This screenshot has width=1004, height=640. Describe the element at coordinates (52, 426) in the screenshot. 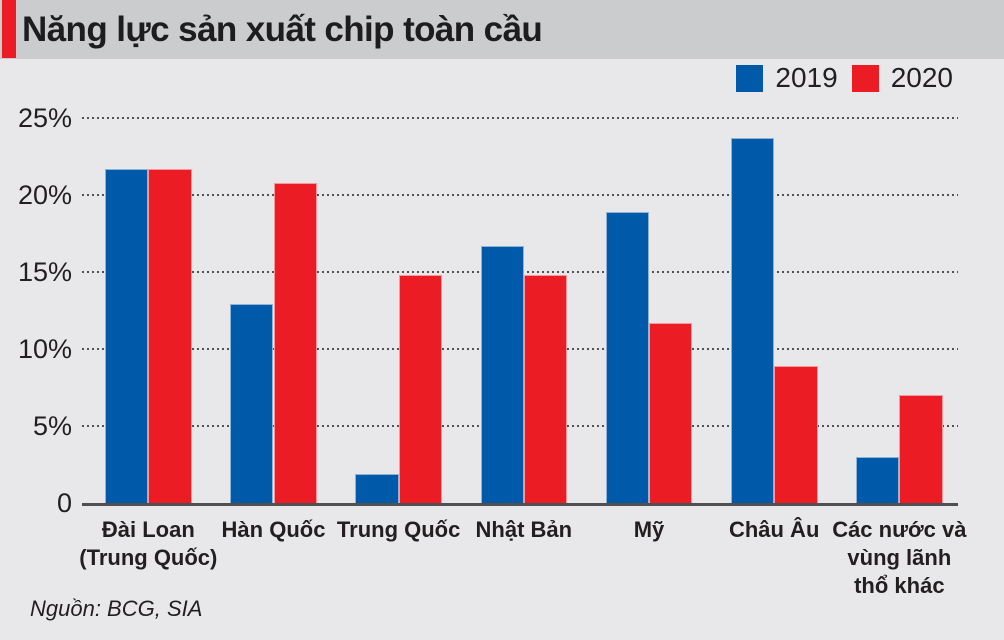

I see `y-tick-label-5: 5%` at that location.